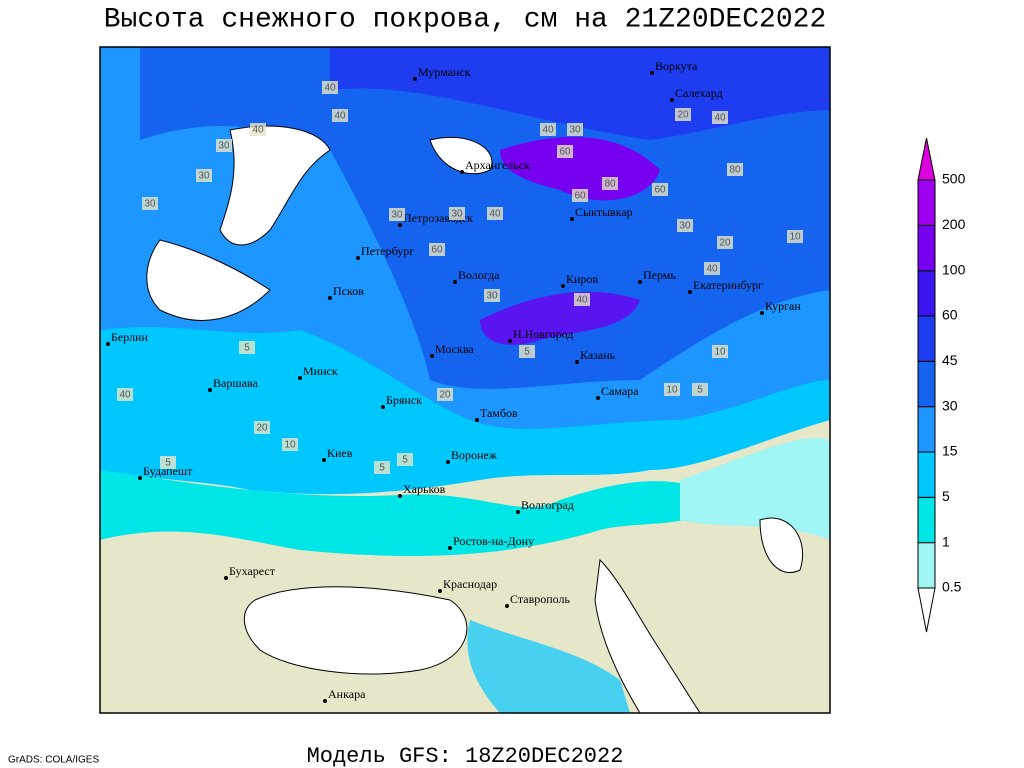 The image size is (1024, 768). Describe the element at coordinates (493, 541) in the screenshot. I see `city-label: Ростов-на-Дону` at that location.